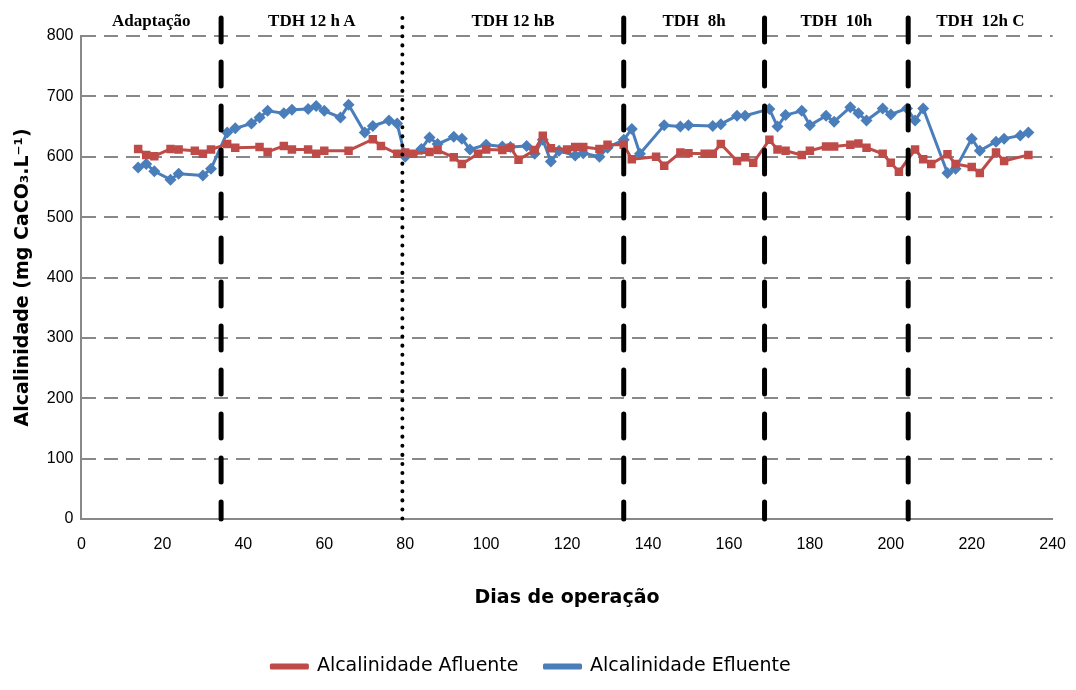 This screenshot has height=690, width=1076. What do you see at coordinates (60, 95) in the screenshot?
I see `y-tick-label: 700` at bounding box center [60, 95].